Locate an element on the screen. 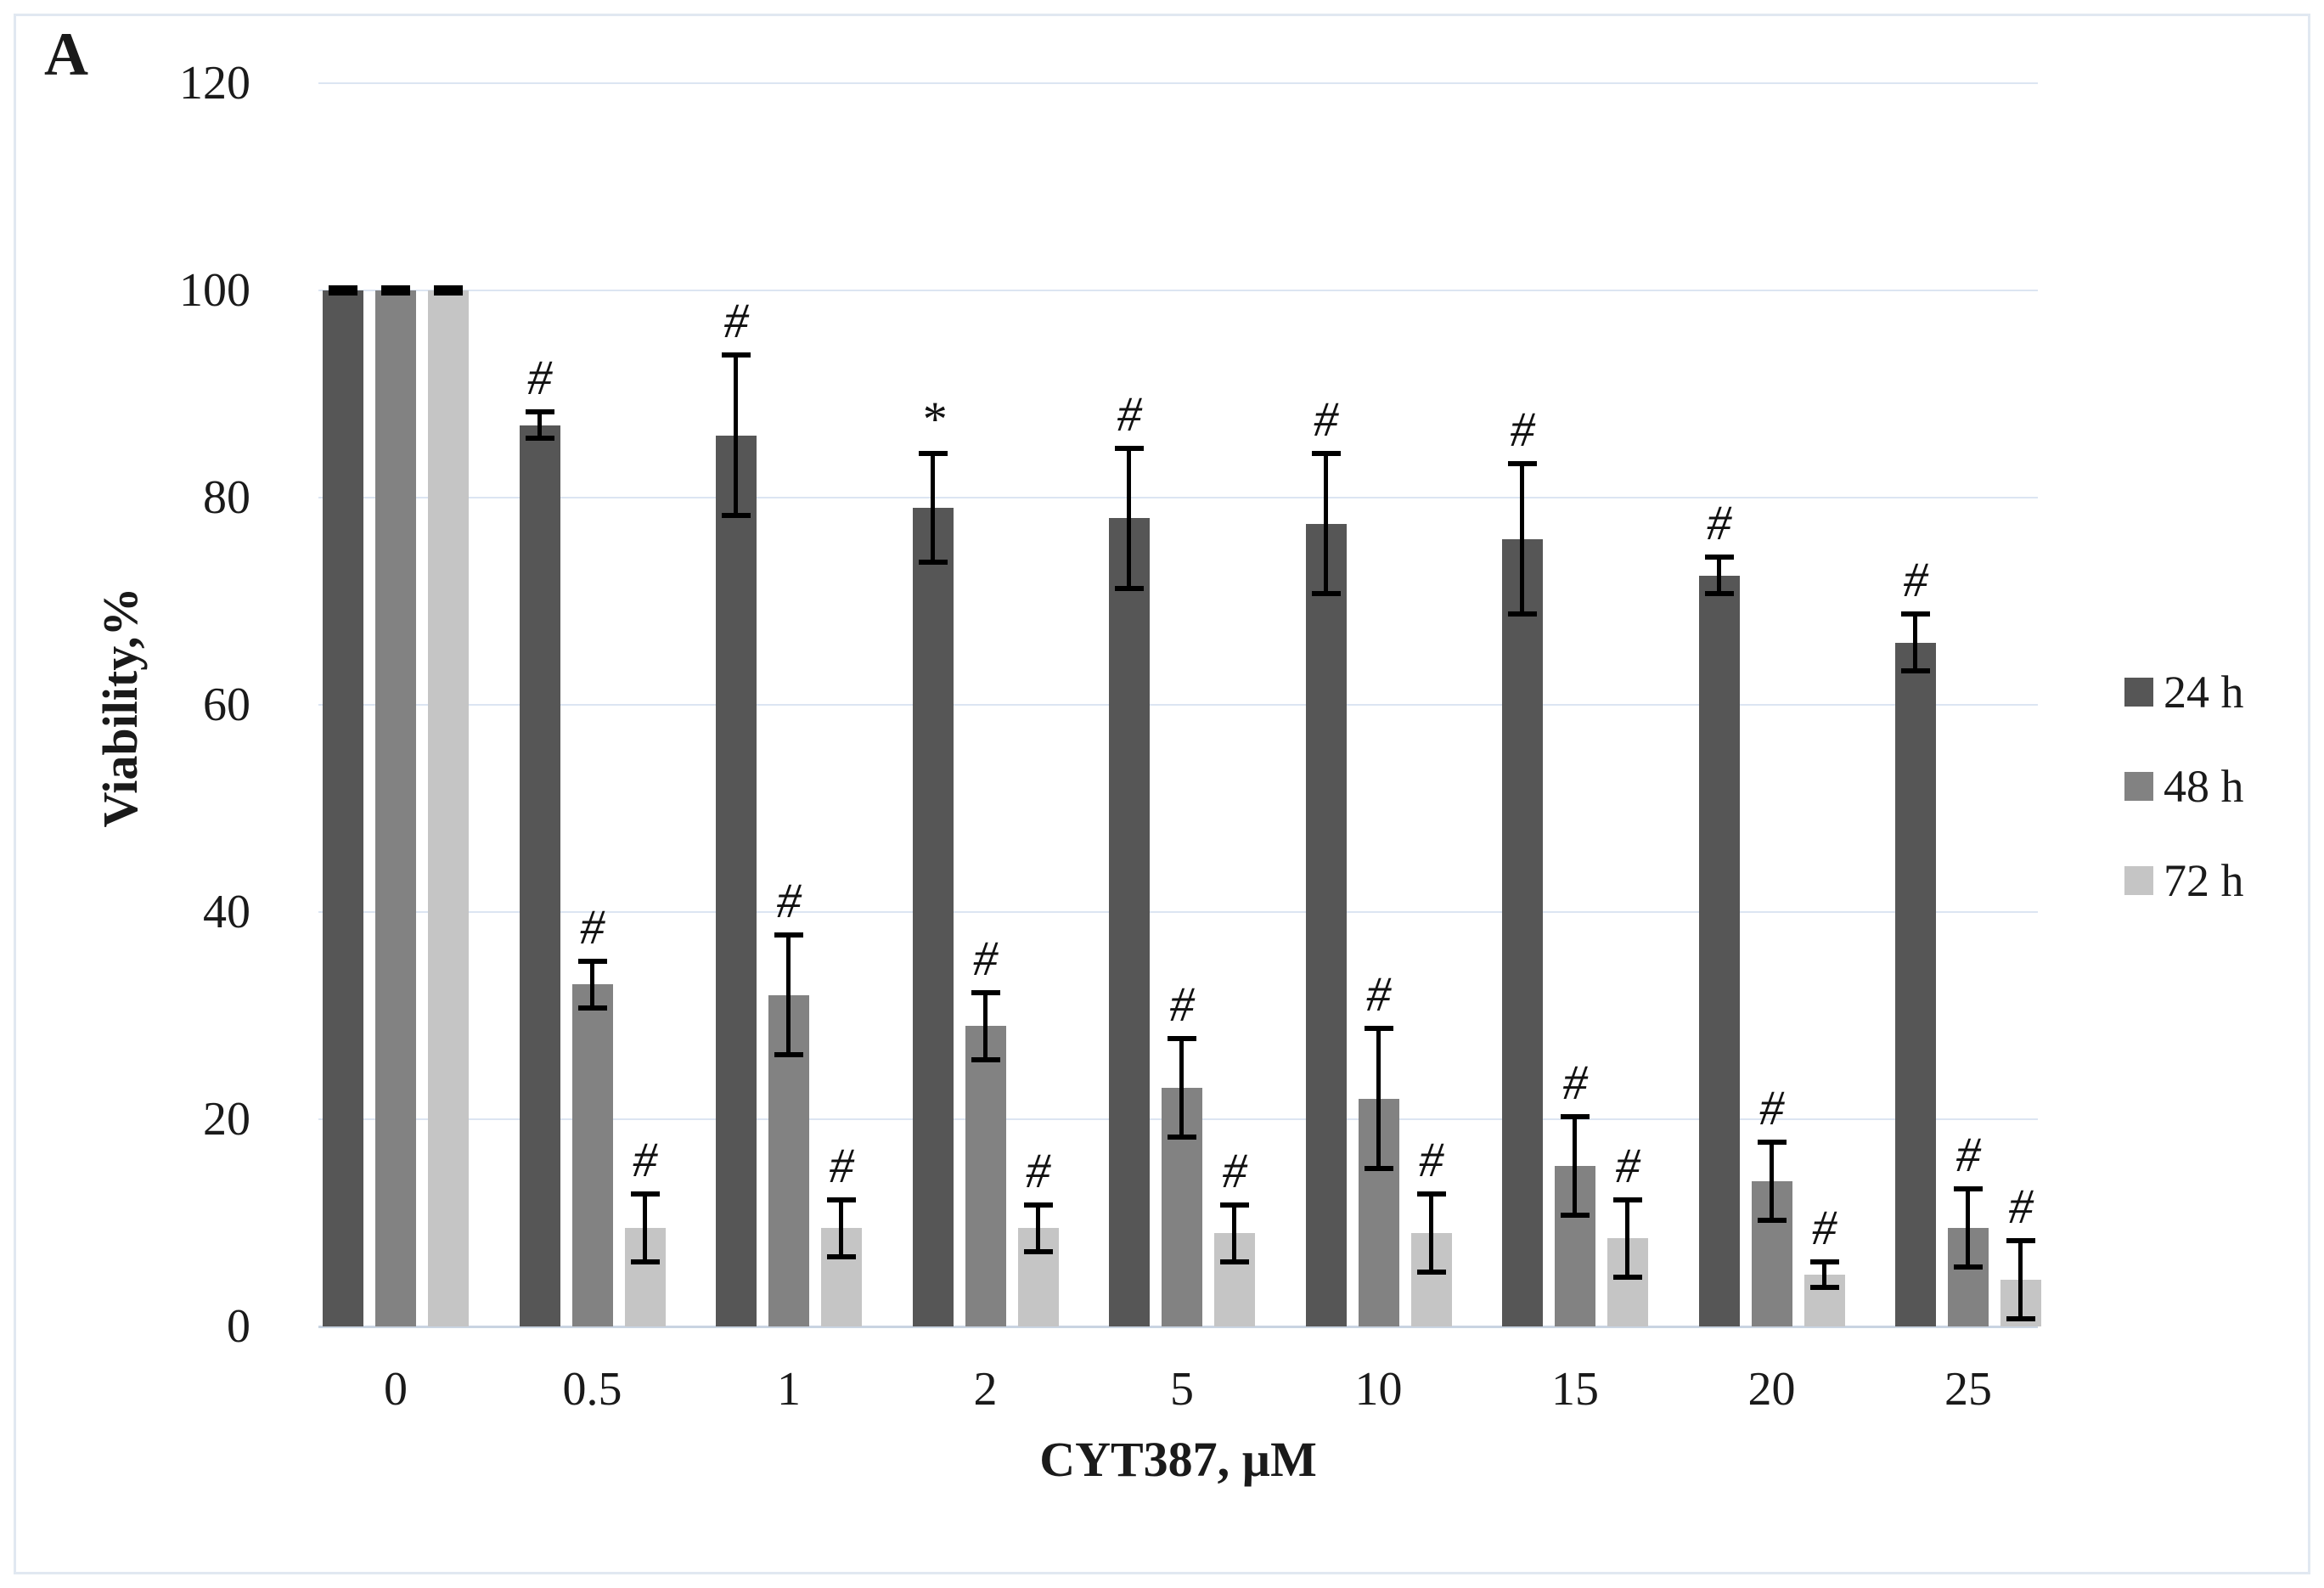 The image size is (2324, 1588). sig-marker-48h-15: # is located at coordinates (1575, 1082).